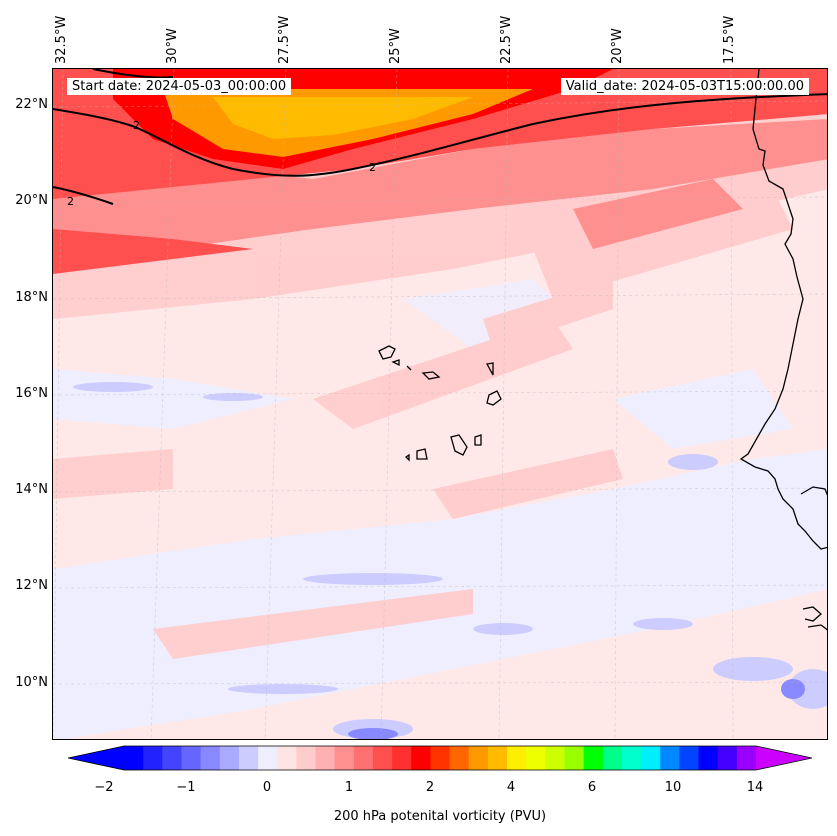  What do you see at coordinates (784, 758) in the screenshot?
I see `colorbar-over-arrow` at bounding box center [784, 758].